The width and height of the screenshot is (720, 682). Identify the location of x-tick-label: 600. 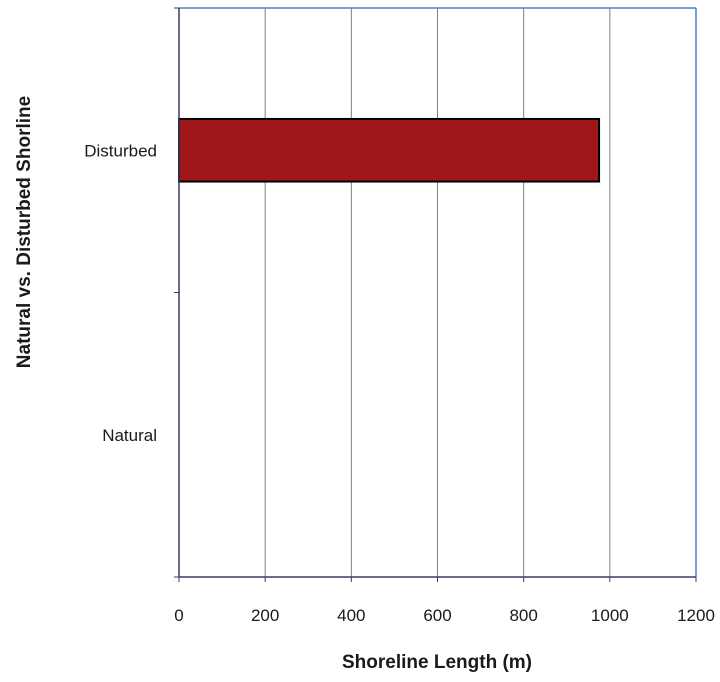
(437, 615).